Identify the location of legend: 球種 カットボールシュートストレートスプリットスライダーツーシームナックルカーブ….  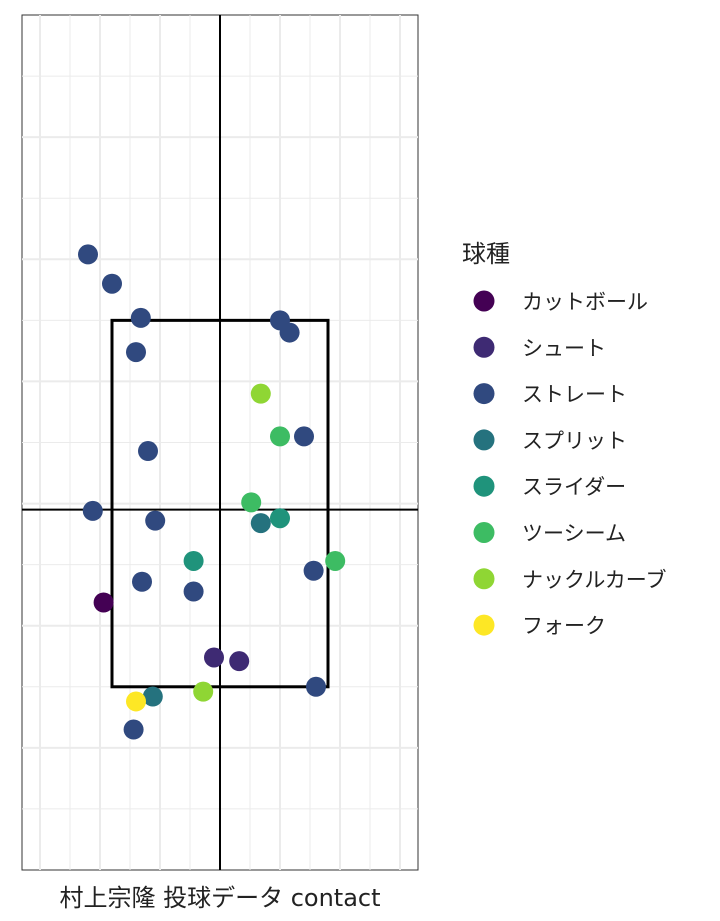
(564, 439).